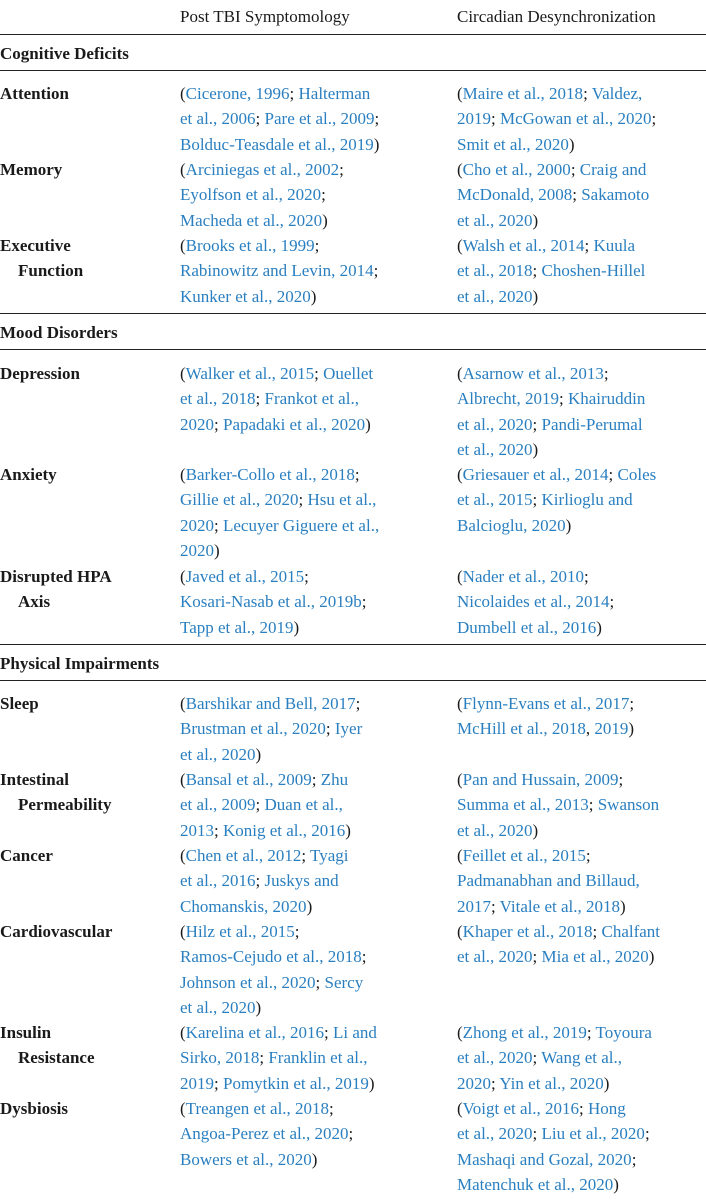 This screenshot has height=1200, width=706. I want to click on citation-link: Rabinowitz and Levin, 2014, so click(277, 271).